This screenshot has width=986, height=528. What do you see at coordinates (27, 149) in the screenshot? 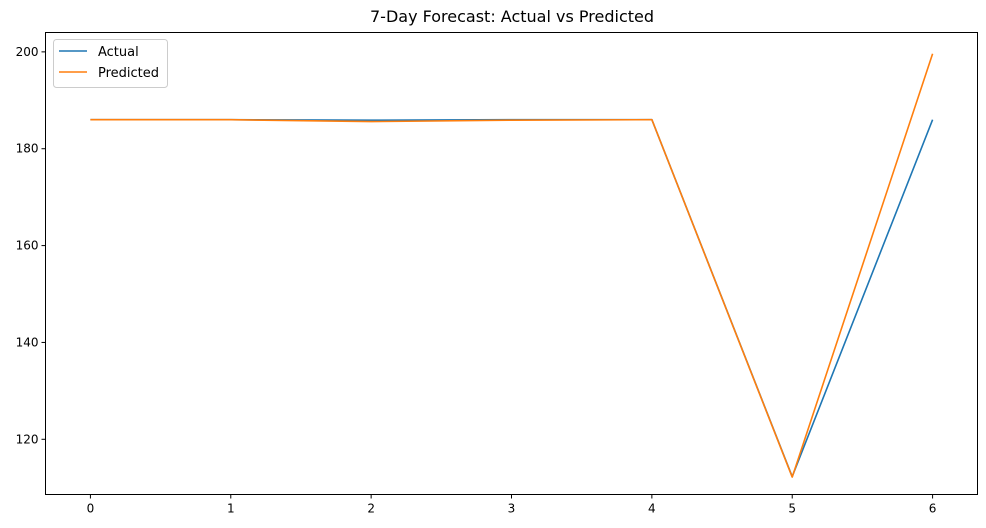
I see `y-tick-label: 180` at bounding box center [27, 149].